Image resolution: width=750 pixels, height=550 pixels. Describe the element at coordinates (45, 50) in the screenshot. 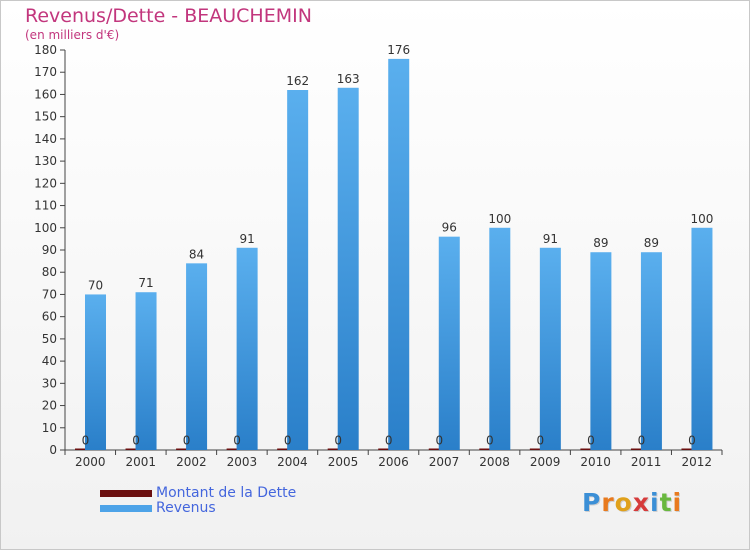

I see `y-tick-label: 180` at that location.